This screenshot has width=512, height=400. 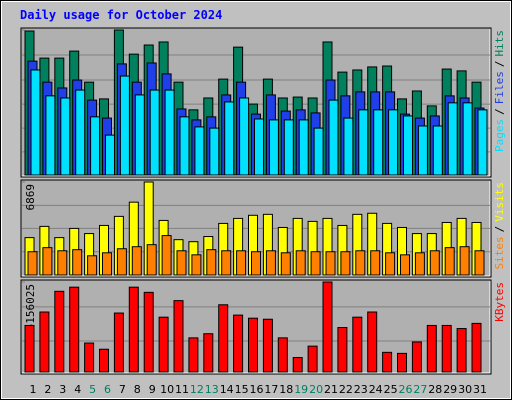 What do you see at coordinates (499, 43) in the screenshot?
I see `legend-entry: Hits` at bounding box center [499, 43].